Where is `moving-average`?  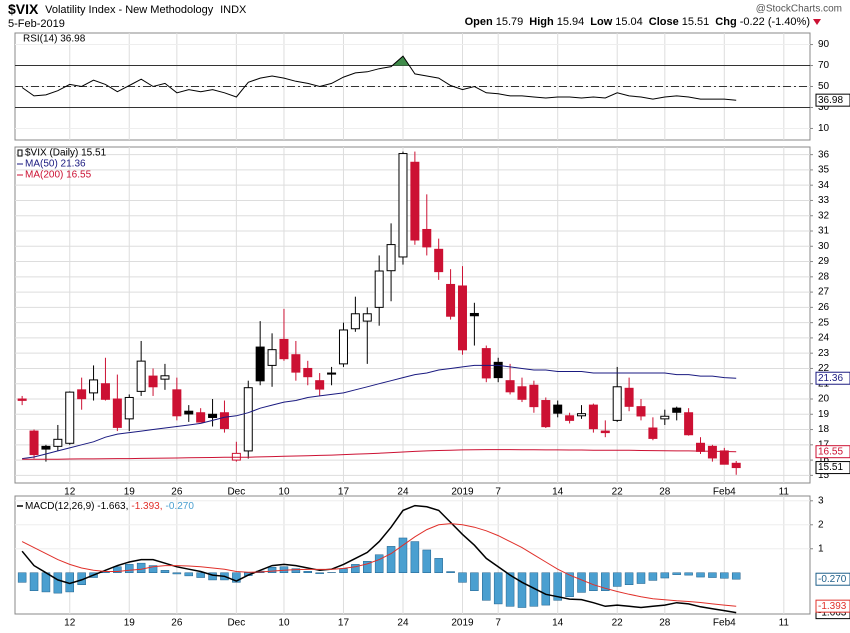
moving-average is located at coordinates (379, 412).